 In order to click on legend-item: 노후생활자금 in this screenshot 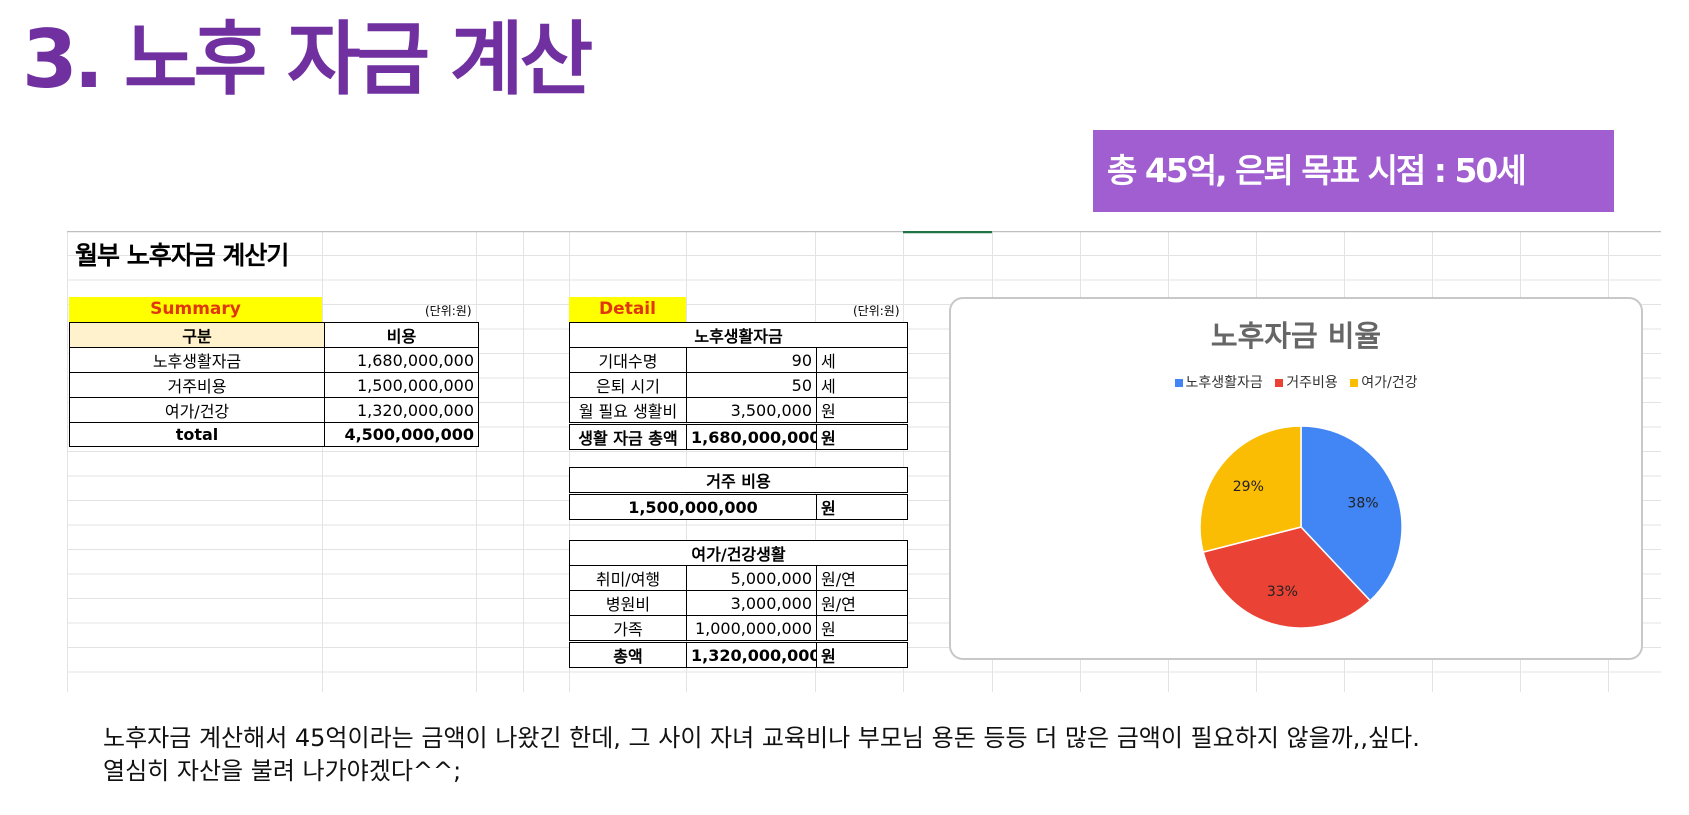, I will do `click(1218, 382)`.